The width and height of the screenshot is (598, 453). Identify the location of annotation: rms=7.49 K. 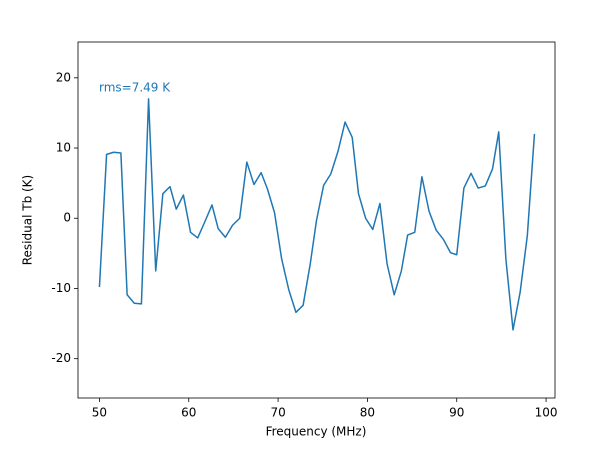
(135, 88).